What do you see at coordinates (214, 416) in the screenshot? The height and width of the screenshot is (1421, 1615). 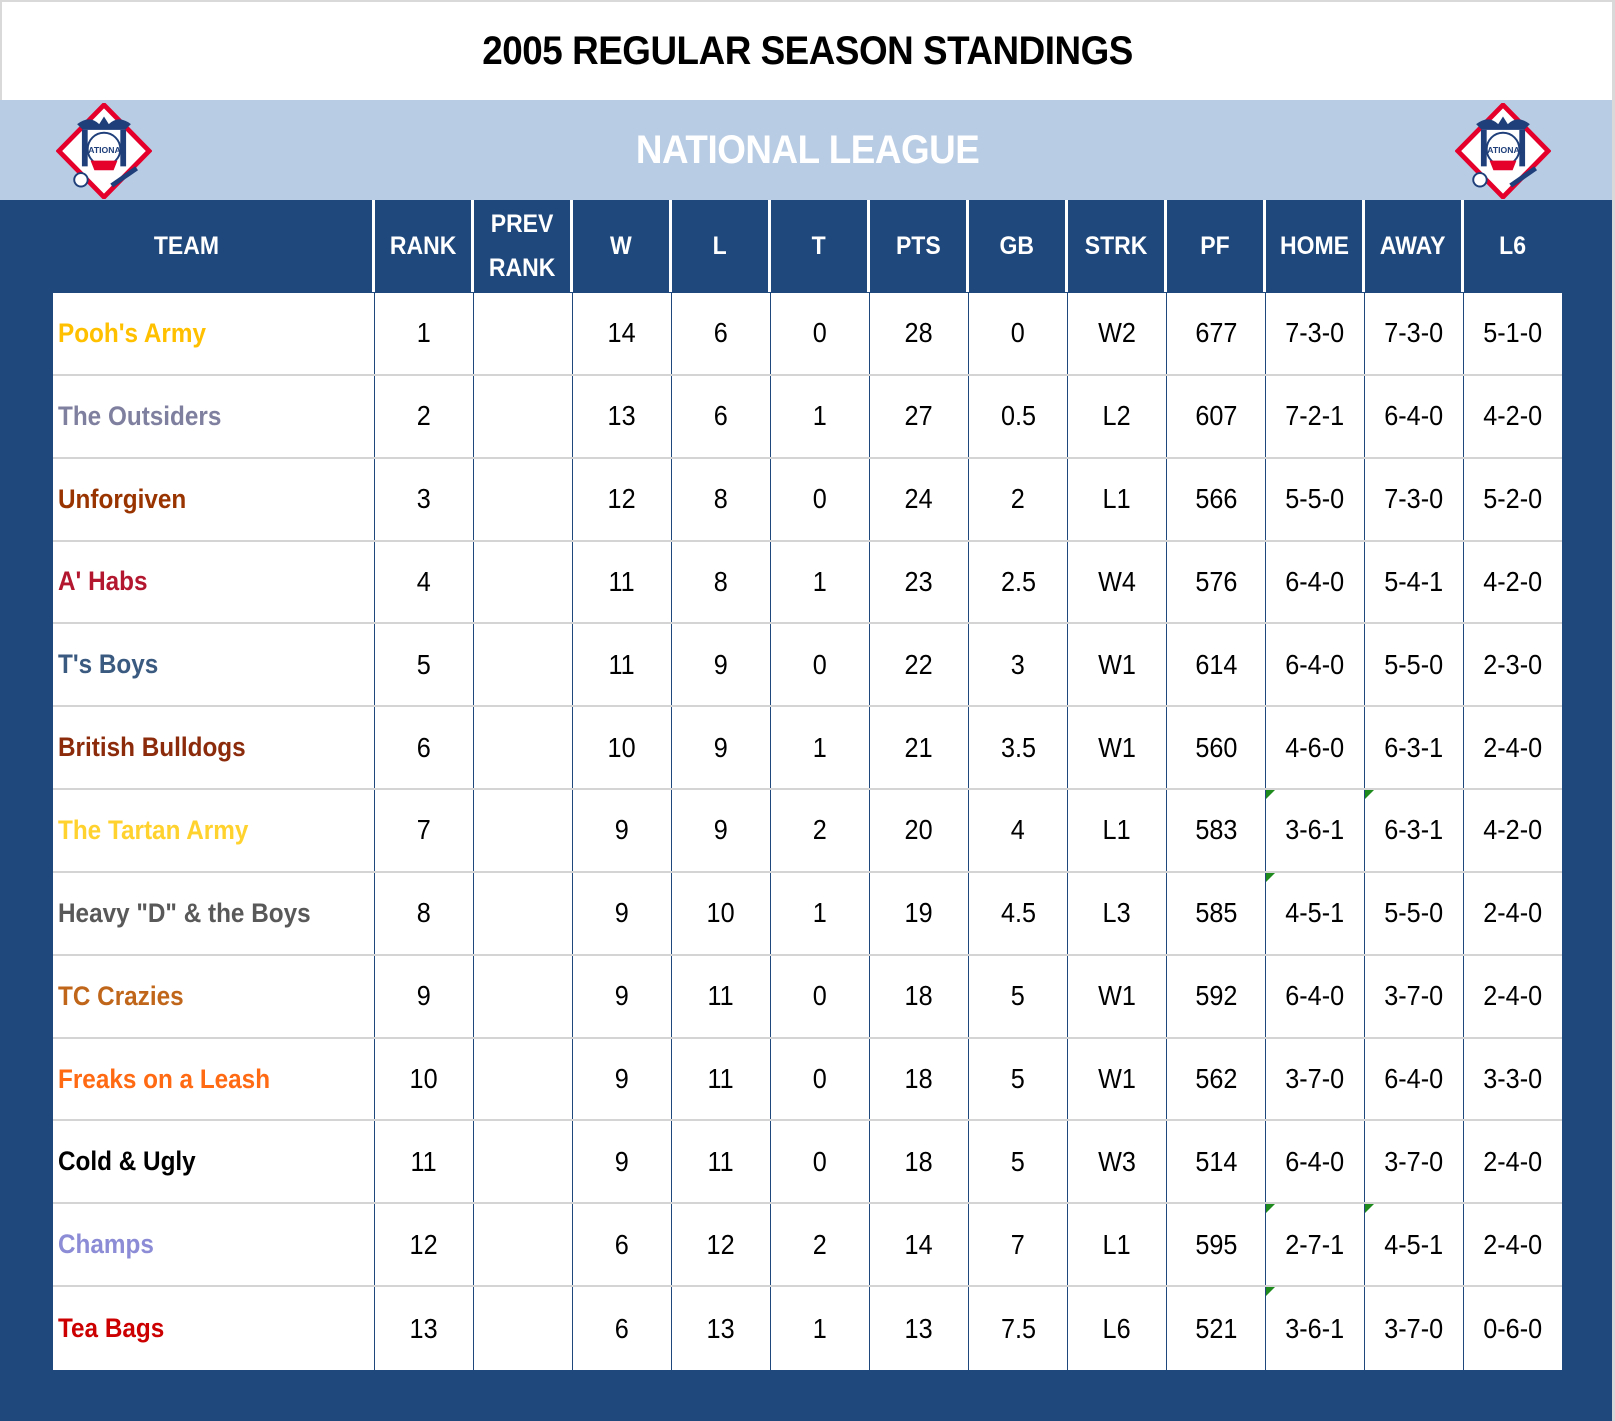 I see `cell-team: The Outsiders` at bounding box center [214, 416].